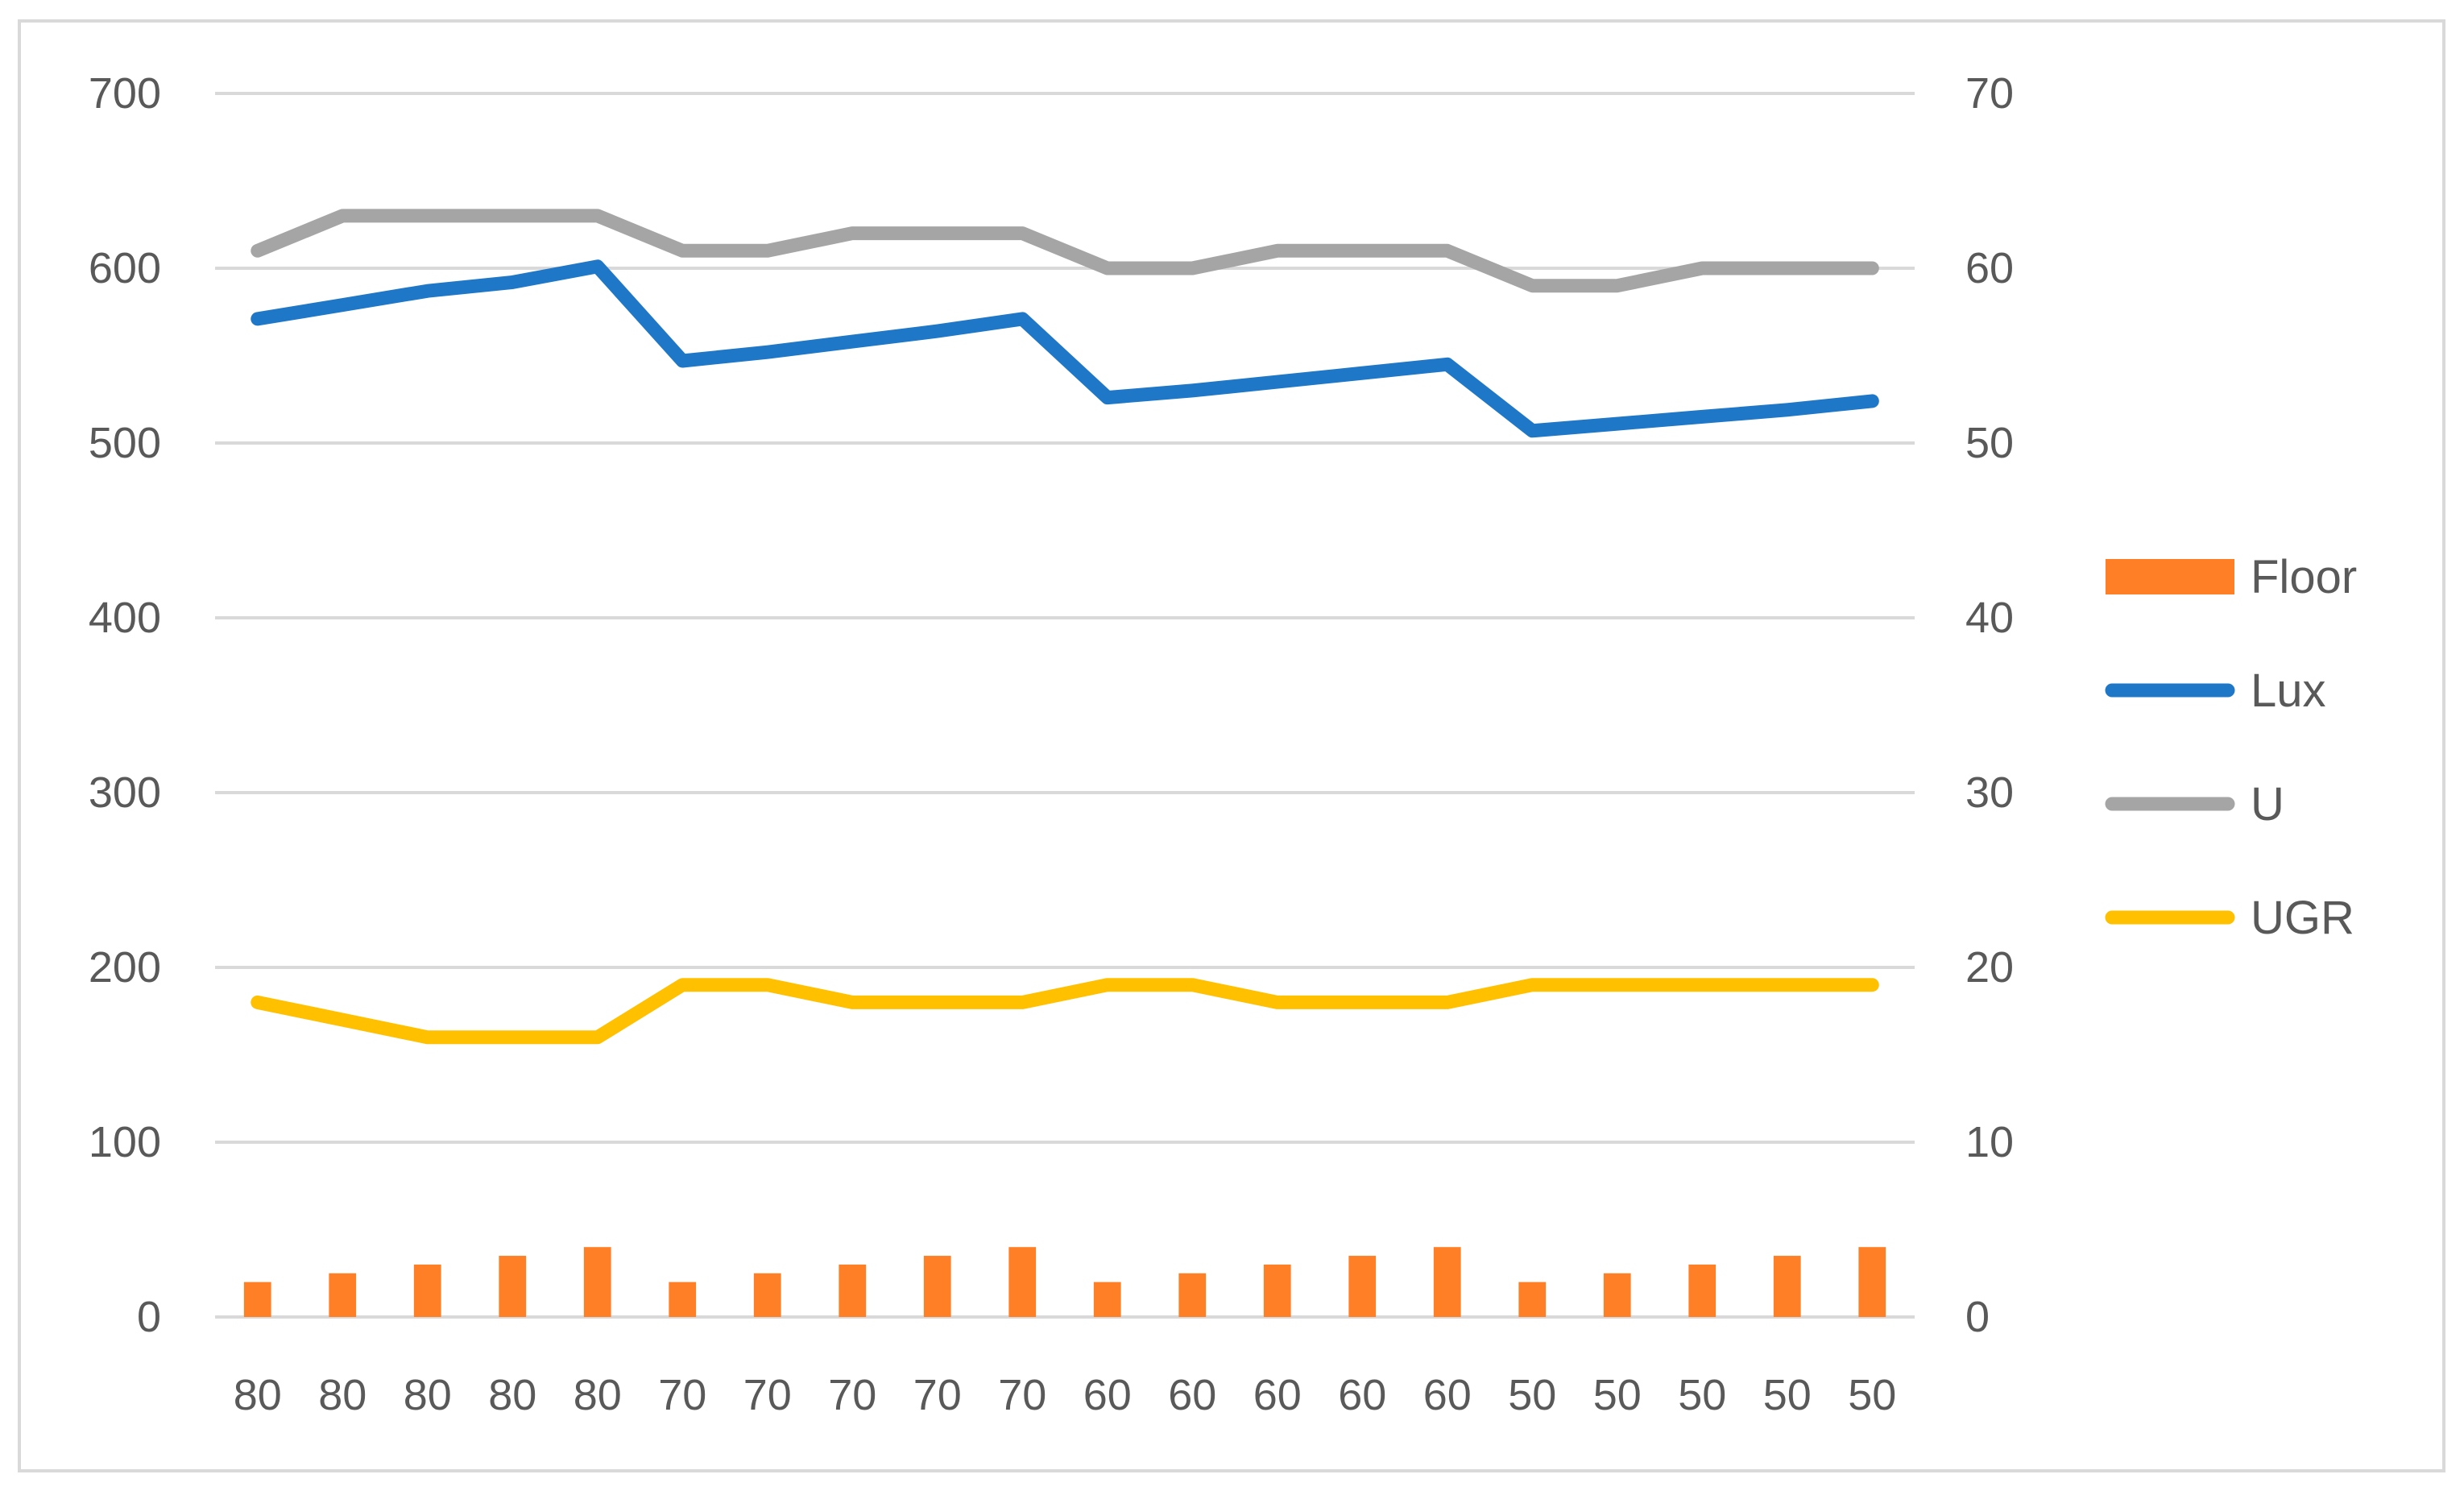 The width and height of the screenshot is (2464, 1495). Describe the element at coordinates (1065, 251) in the screenshot. I see `line-u` at that location.